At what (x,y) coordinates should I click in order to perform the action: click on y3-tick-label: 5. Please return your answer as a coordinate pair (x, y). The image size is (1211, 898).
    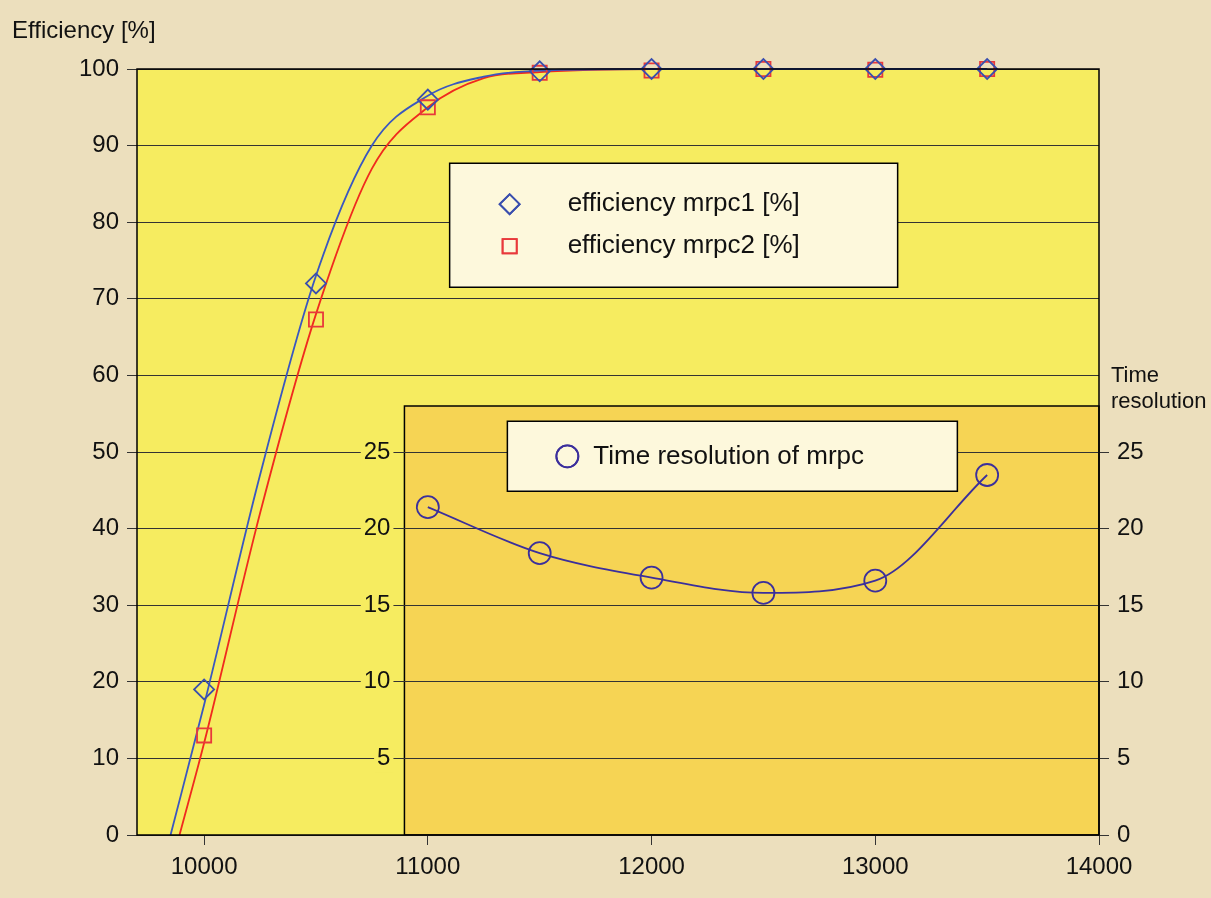
    Looking at the image, I should click on (384, 757).